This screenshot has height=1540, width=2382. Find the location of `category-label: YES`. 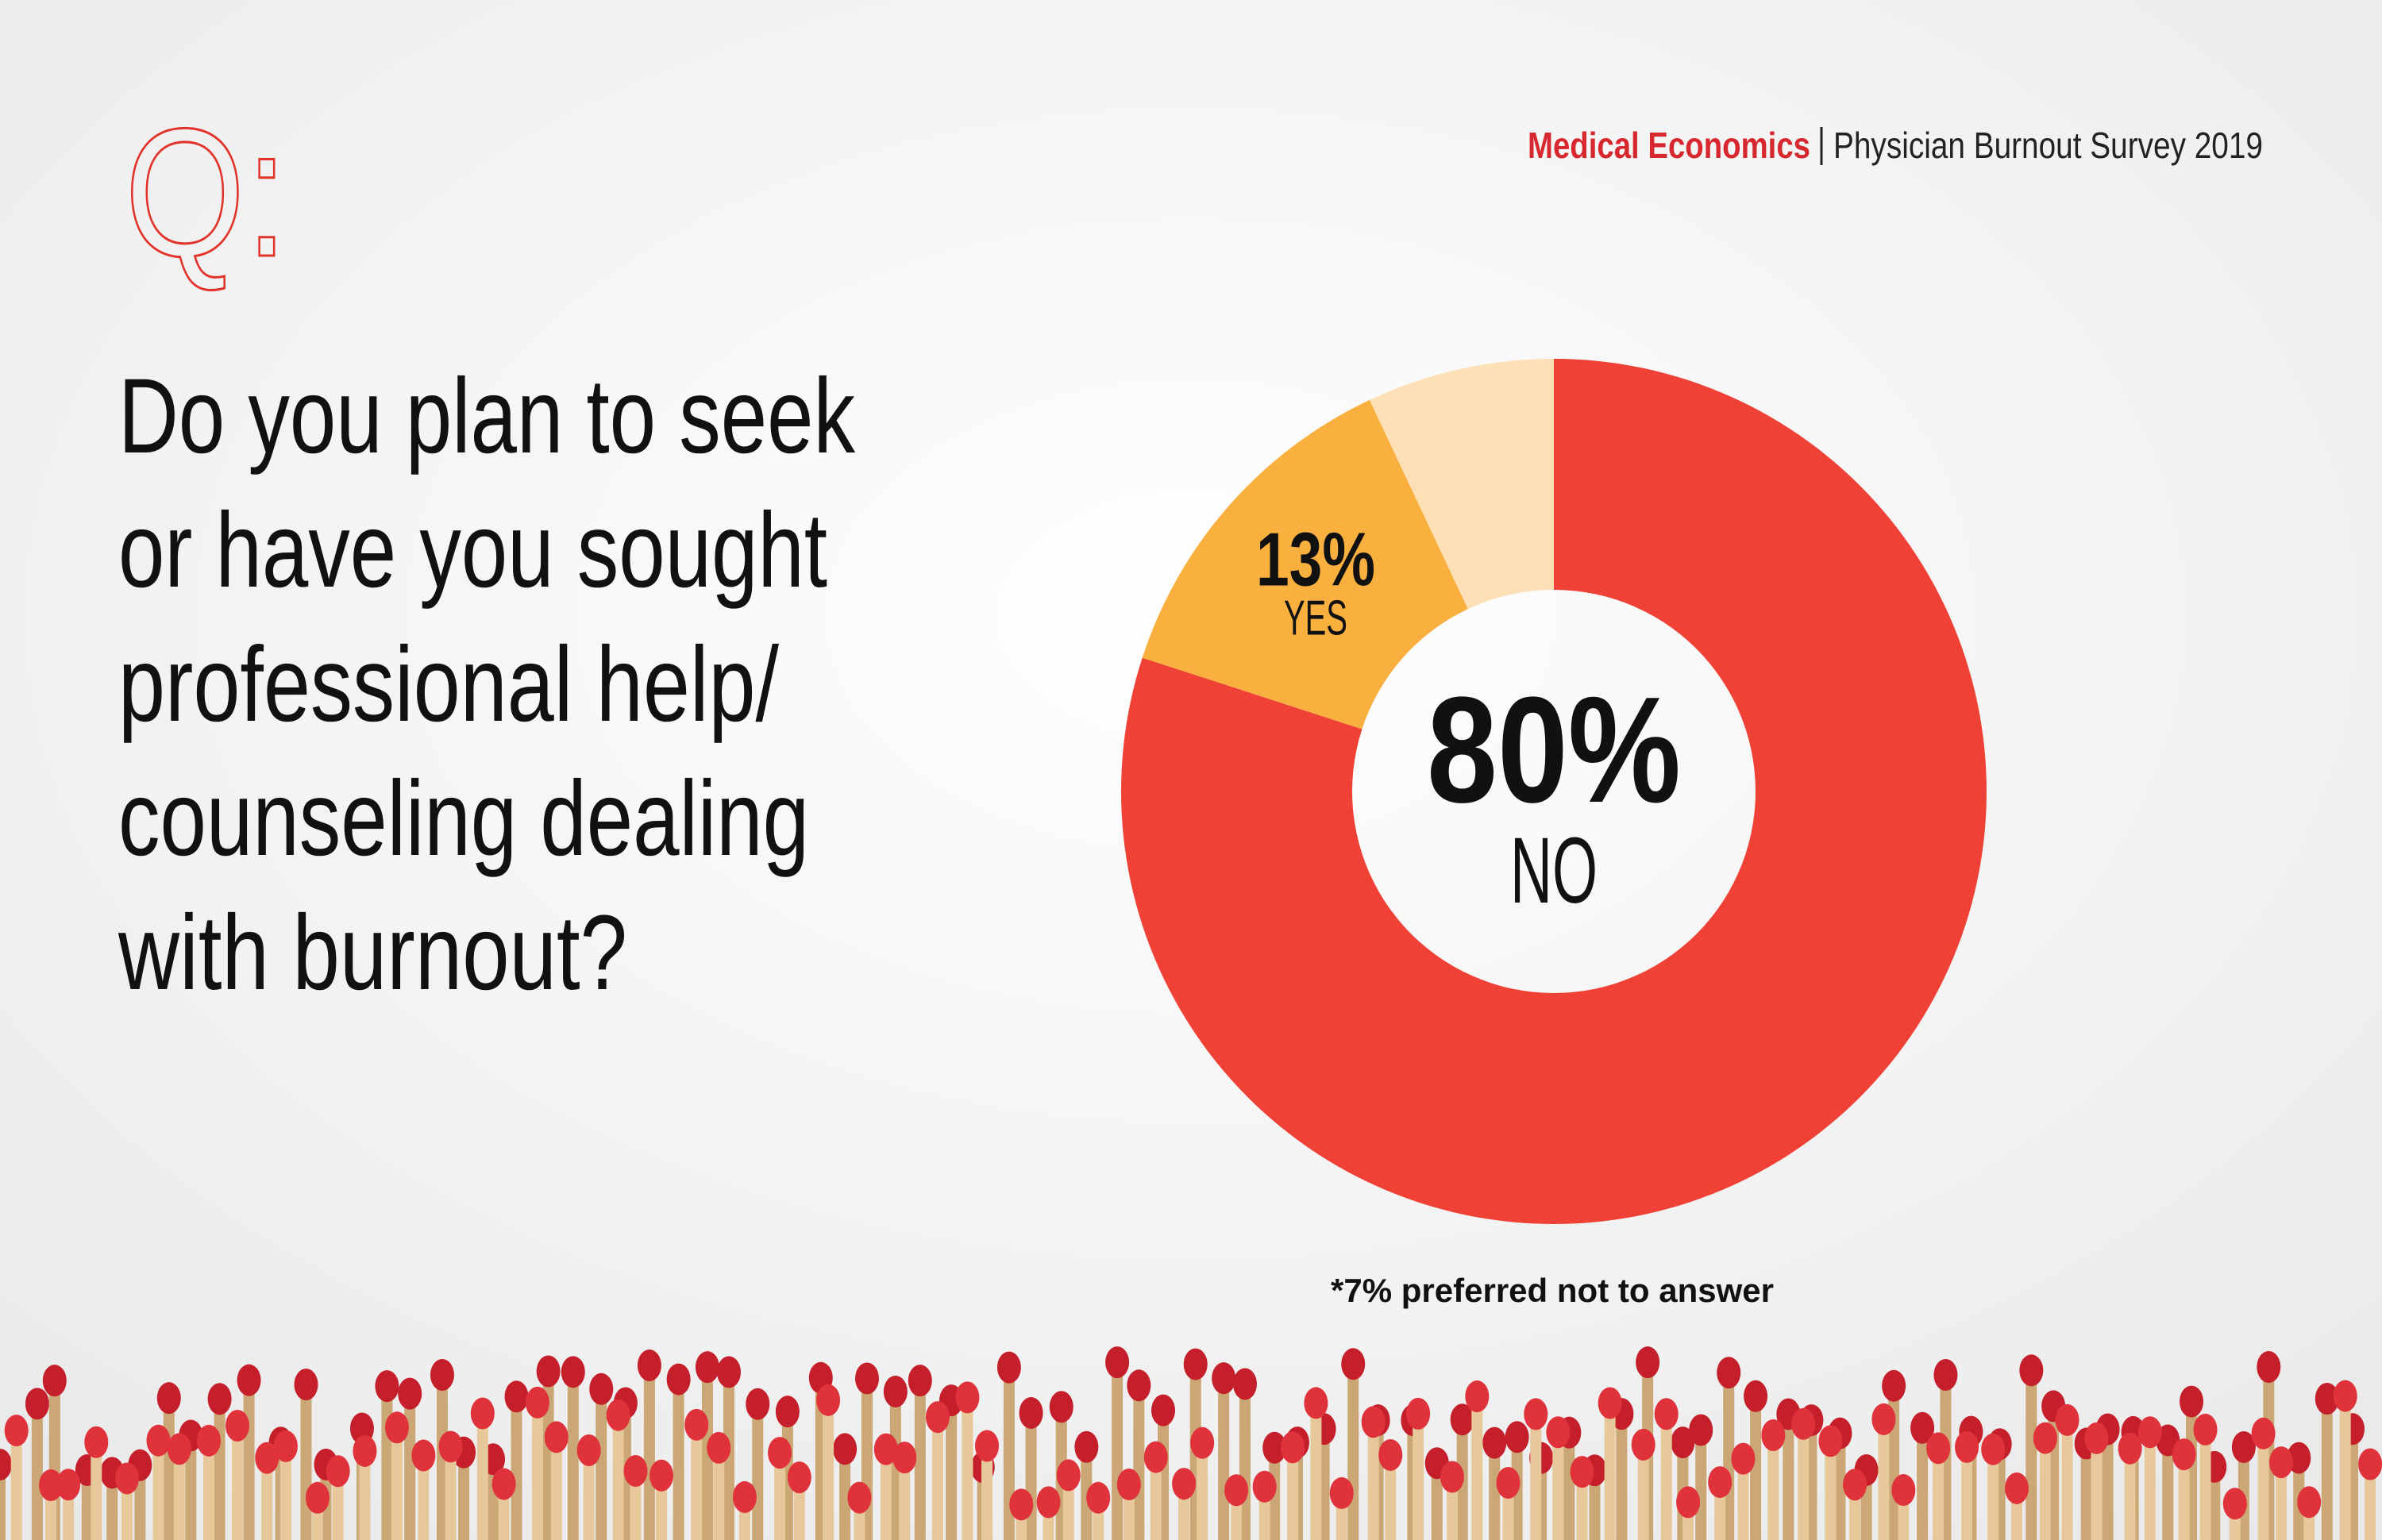

category-label: YES is located at coordinates (1315, 618).